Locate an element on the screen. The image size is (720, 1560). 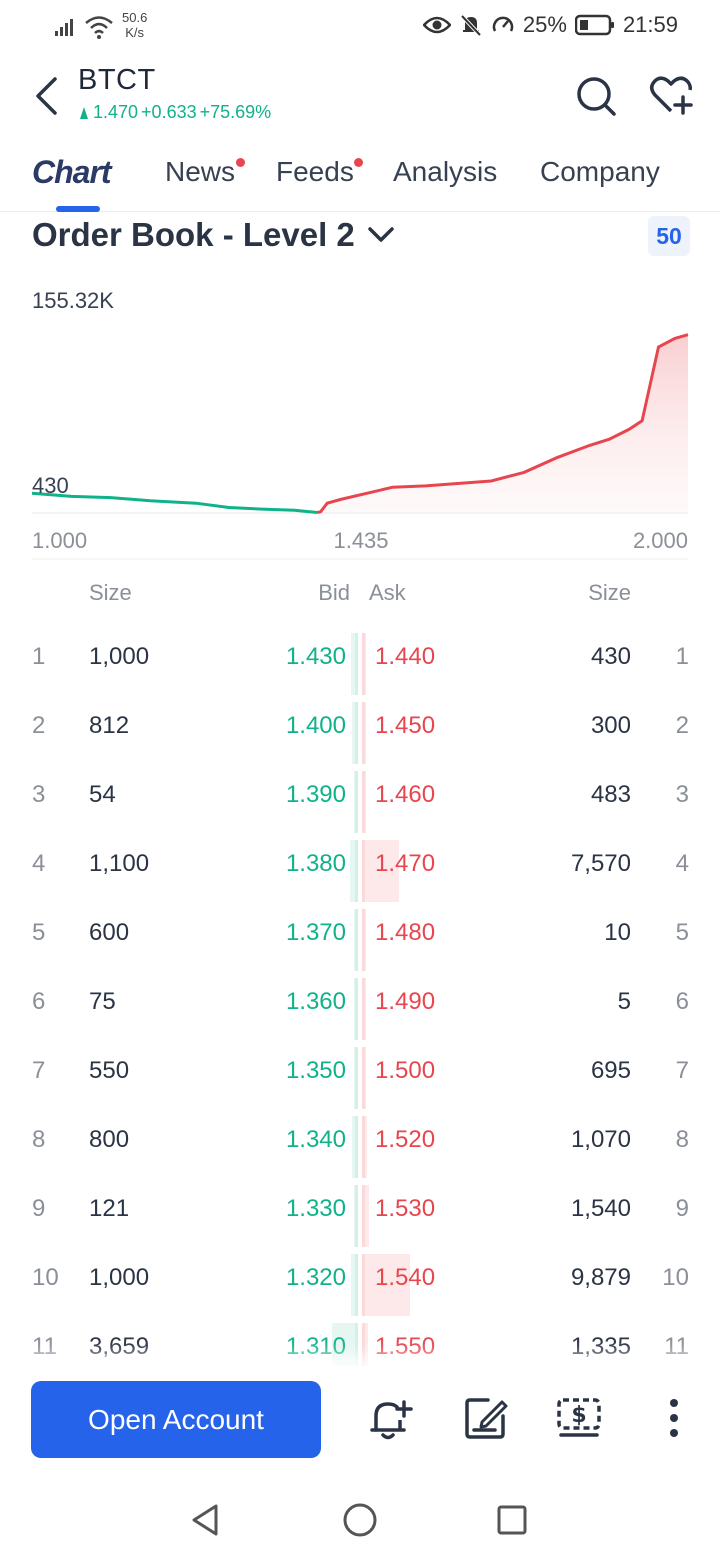
tab-feeds: Feeds is located at coordinates (315, 171).